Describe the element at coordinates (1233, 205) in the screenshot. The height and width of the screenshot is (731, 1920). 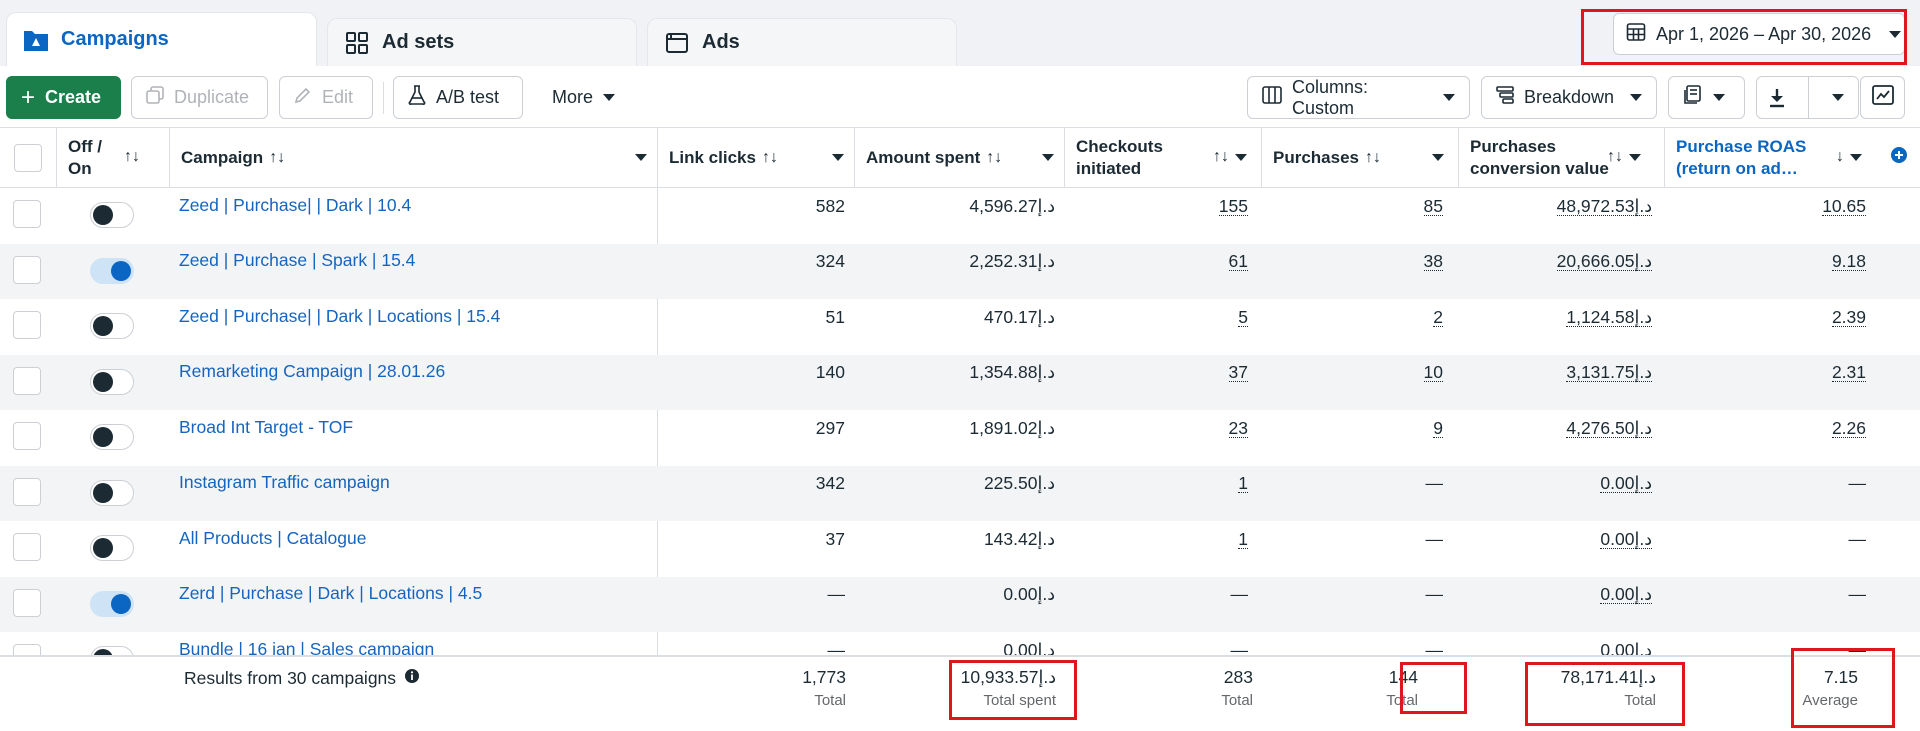
I see `checkouts-value: 155` at that location.